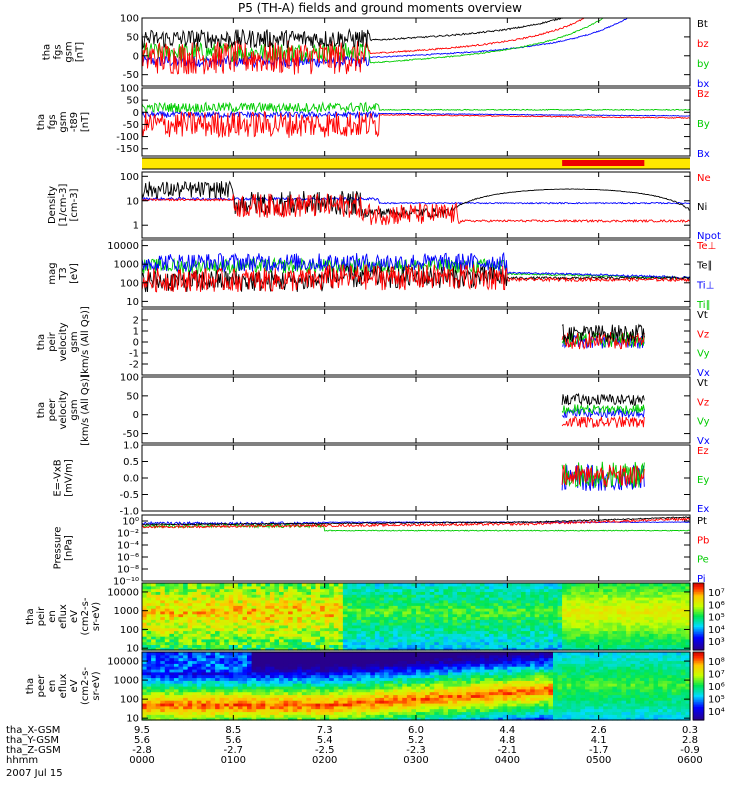 The width and height of the screenshot is (750, 800). What do you see at coordinates (123, 592) in the screenshot?
I see `y-tick-label: 10000` at bounding box center [123, 592].